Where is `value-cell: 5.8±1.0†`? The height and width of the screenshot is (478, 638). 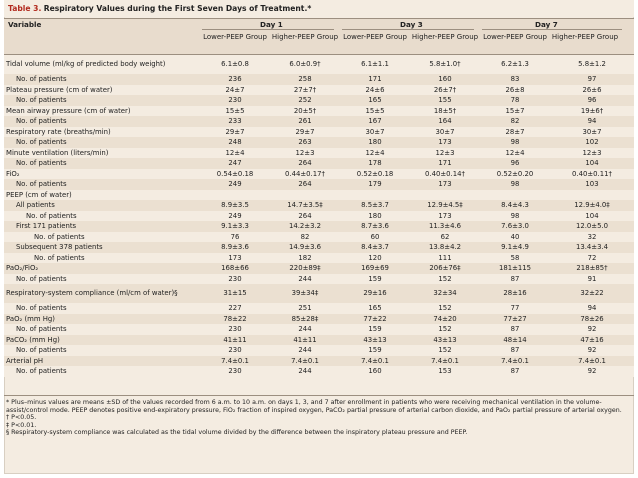
value-cell: 5.8±1.0† is located at coordinates (445, 64).